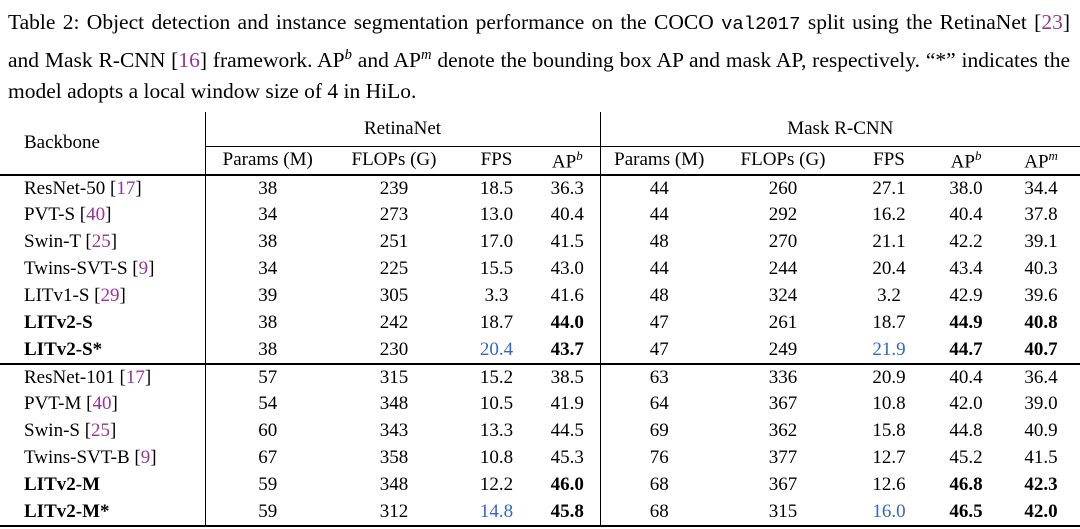 The image size is (1080, 529). What do you see at coordinates (889, 296) in the screenshot?
I see `value-cell: 3.2` at bounding box center [889, 296].